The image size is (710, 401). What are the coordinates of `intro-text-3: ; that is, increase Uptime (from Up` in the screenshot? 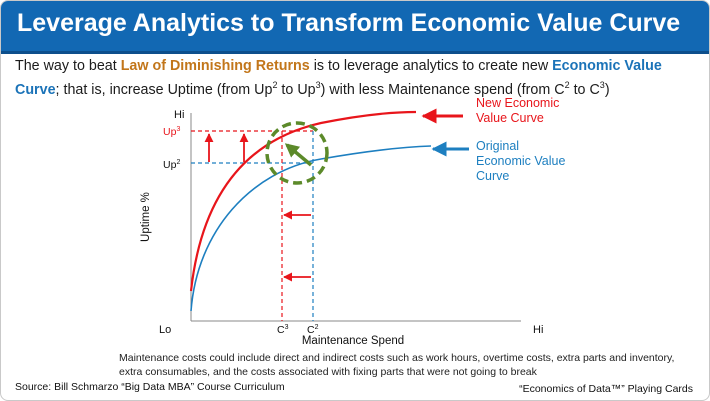 It's located at (164, 89).